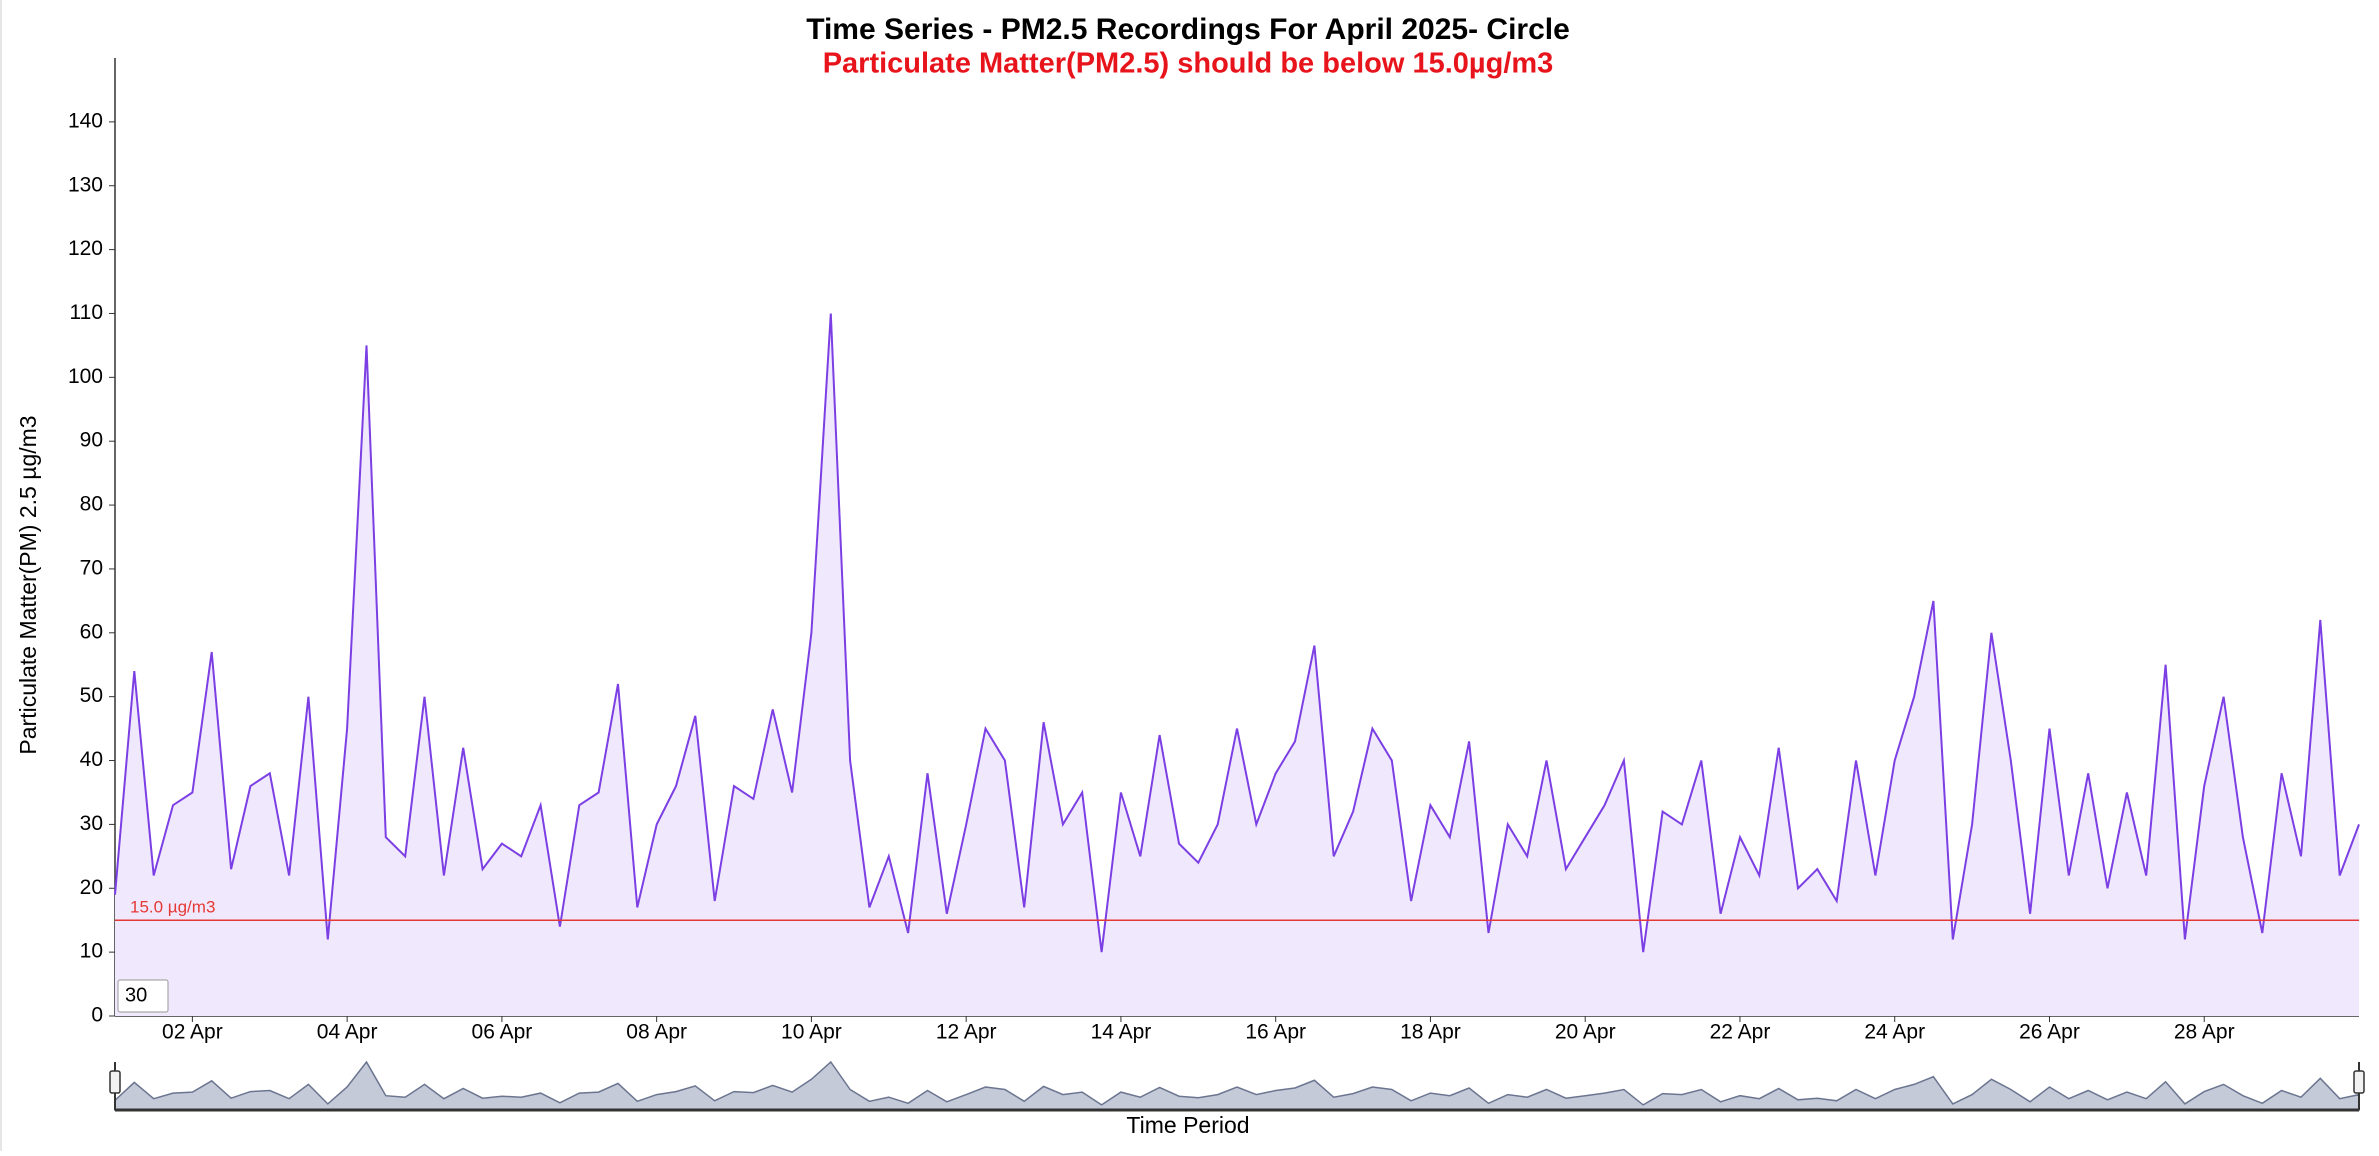  What do you see at coordinates (2049, 1032) in the screenshot?
I see `x-tick-label: 26 Apr` at bounding box center [2049, 1032].